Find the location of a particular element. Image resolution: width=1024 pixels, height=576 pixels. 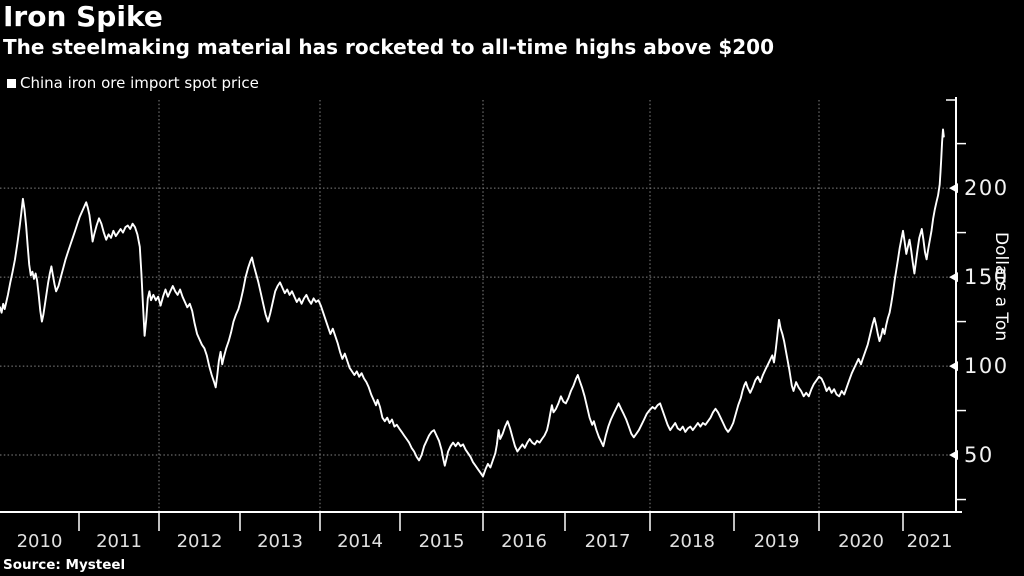

x-tick-label-2015: 2015 is located at coordinates (441, 541).